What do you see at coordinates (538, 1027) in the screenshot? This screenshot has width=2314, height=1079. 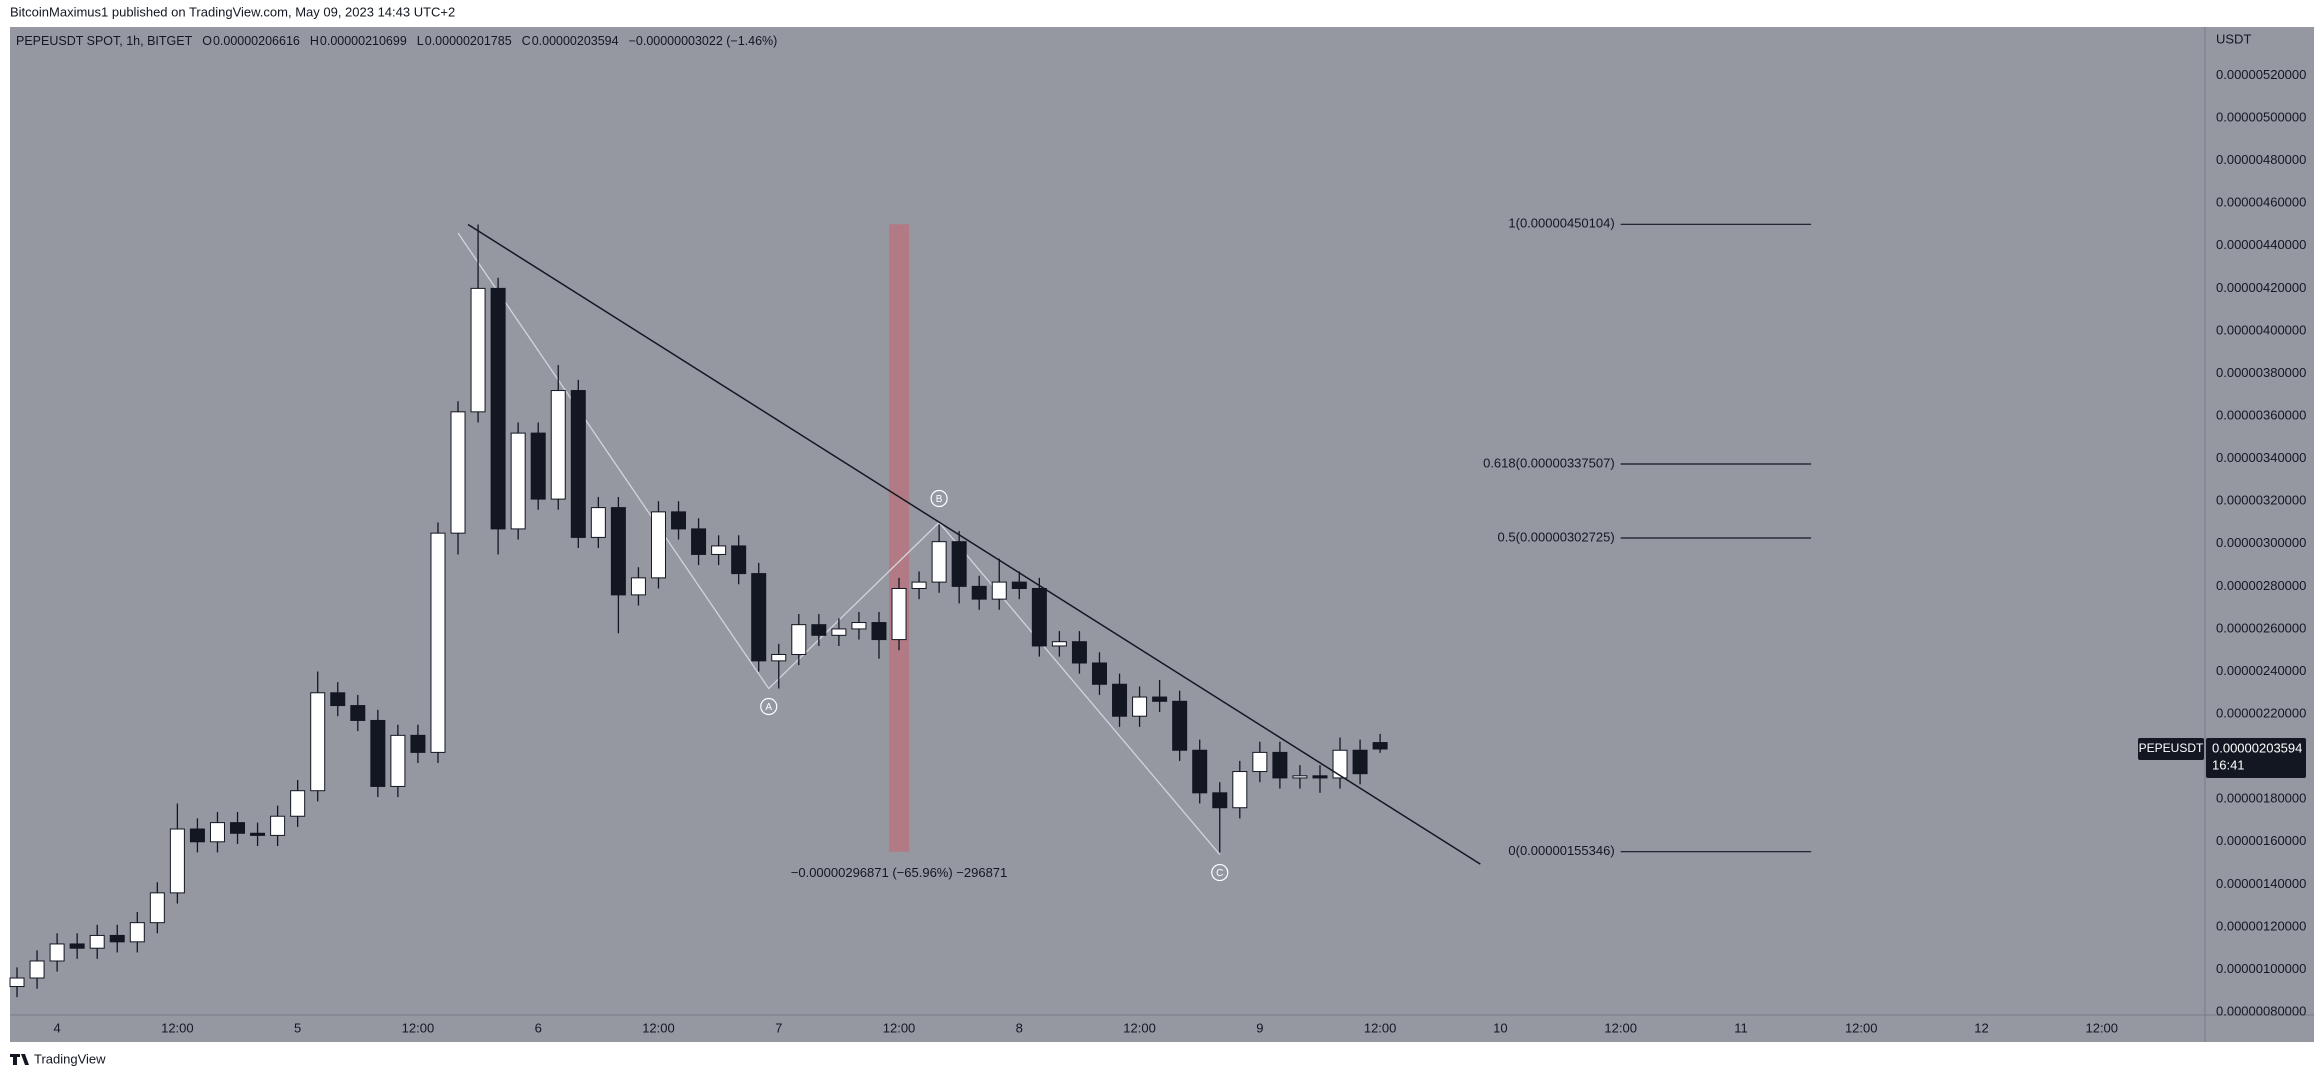 I see `x-tick-label: 6` at bounding box center [538, 1027].